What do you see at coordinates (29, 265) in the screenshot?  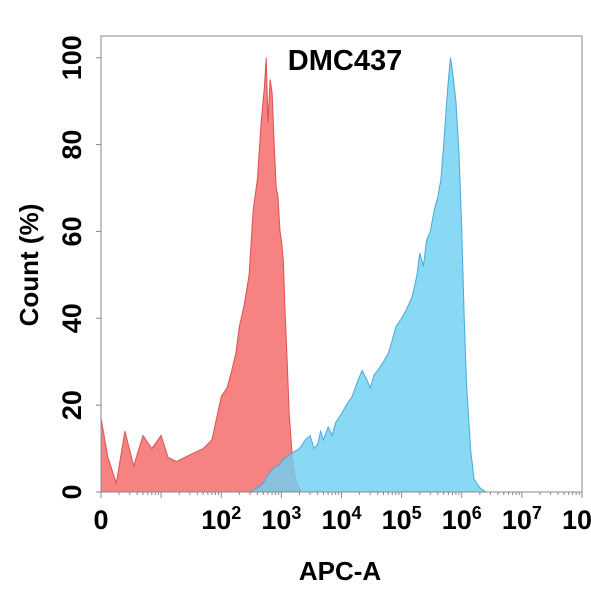 I see `y-axis-title: Count (%)` at bounding box center [29, 265].